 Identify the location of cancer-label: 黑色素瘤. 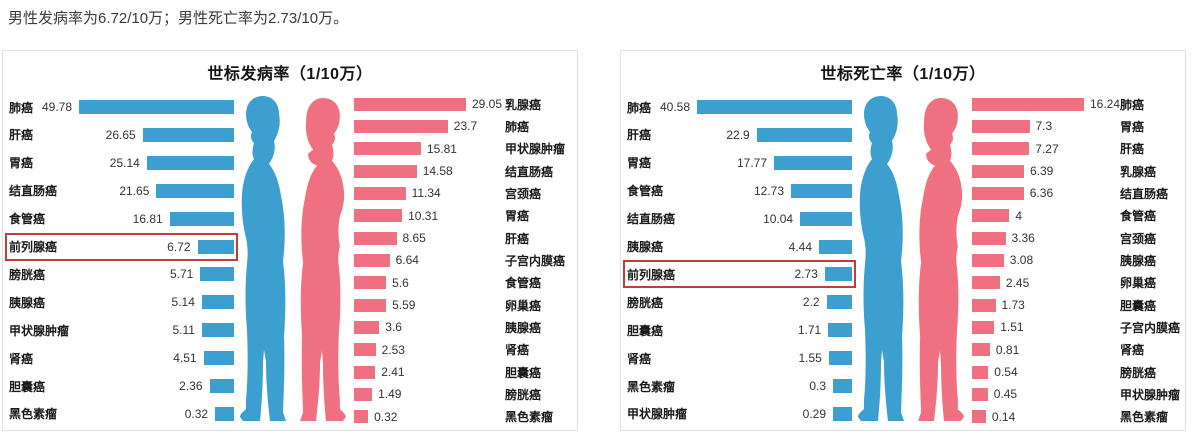
(33, 414).